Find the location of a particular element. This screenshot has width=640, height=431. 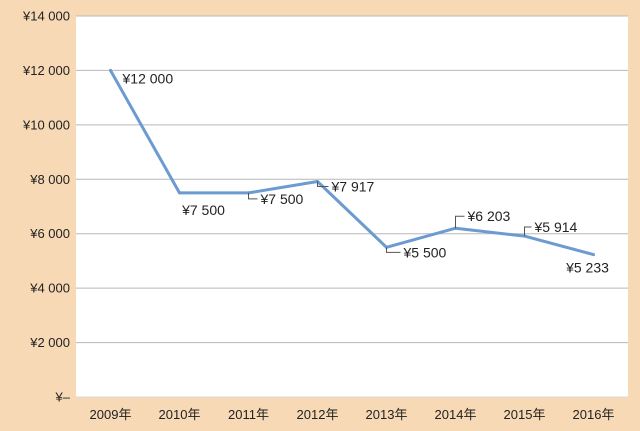

x-tick-label: 2010年 is located at coordinates (180, 414).